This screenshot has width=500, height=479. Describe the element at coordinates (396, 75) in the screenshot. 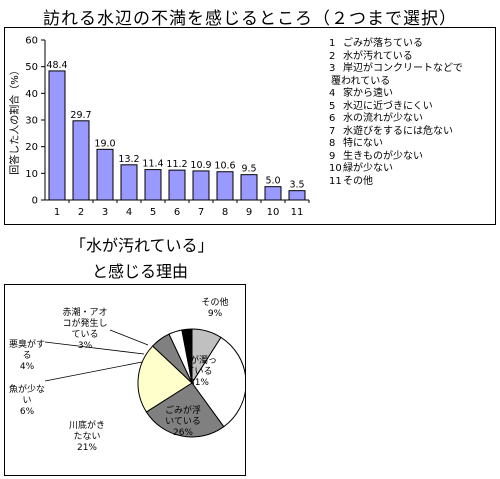

I see `legend-item: 3 岸辺がコンクリートなどで 覆われている` at that location.